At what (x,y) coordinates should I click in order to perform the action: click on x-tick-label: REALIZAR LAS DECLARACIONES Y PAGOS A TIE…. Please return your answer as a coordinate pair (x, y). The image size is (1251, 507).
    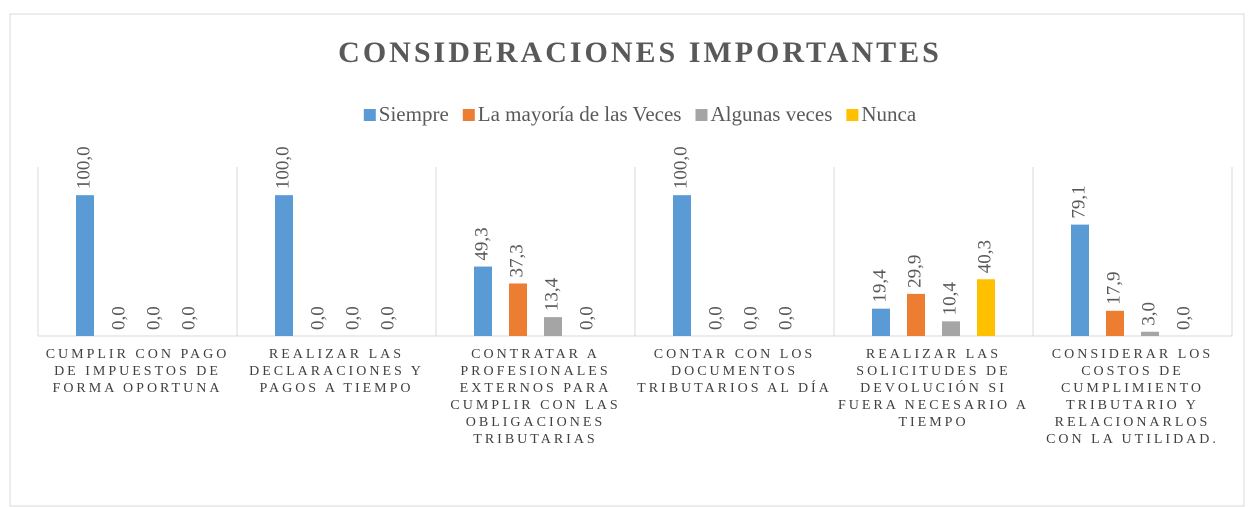
    Looking at the image, I should click on (336, 371).